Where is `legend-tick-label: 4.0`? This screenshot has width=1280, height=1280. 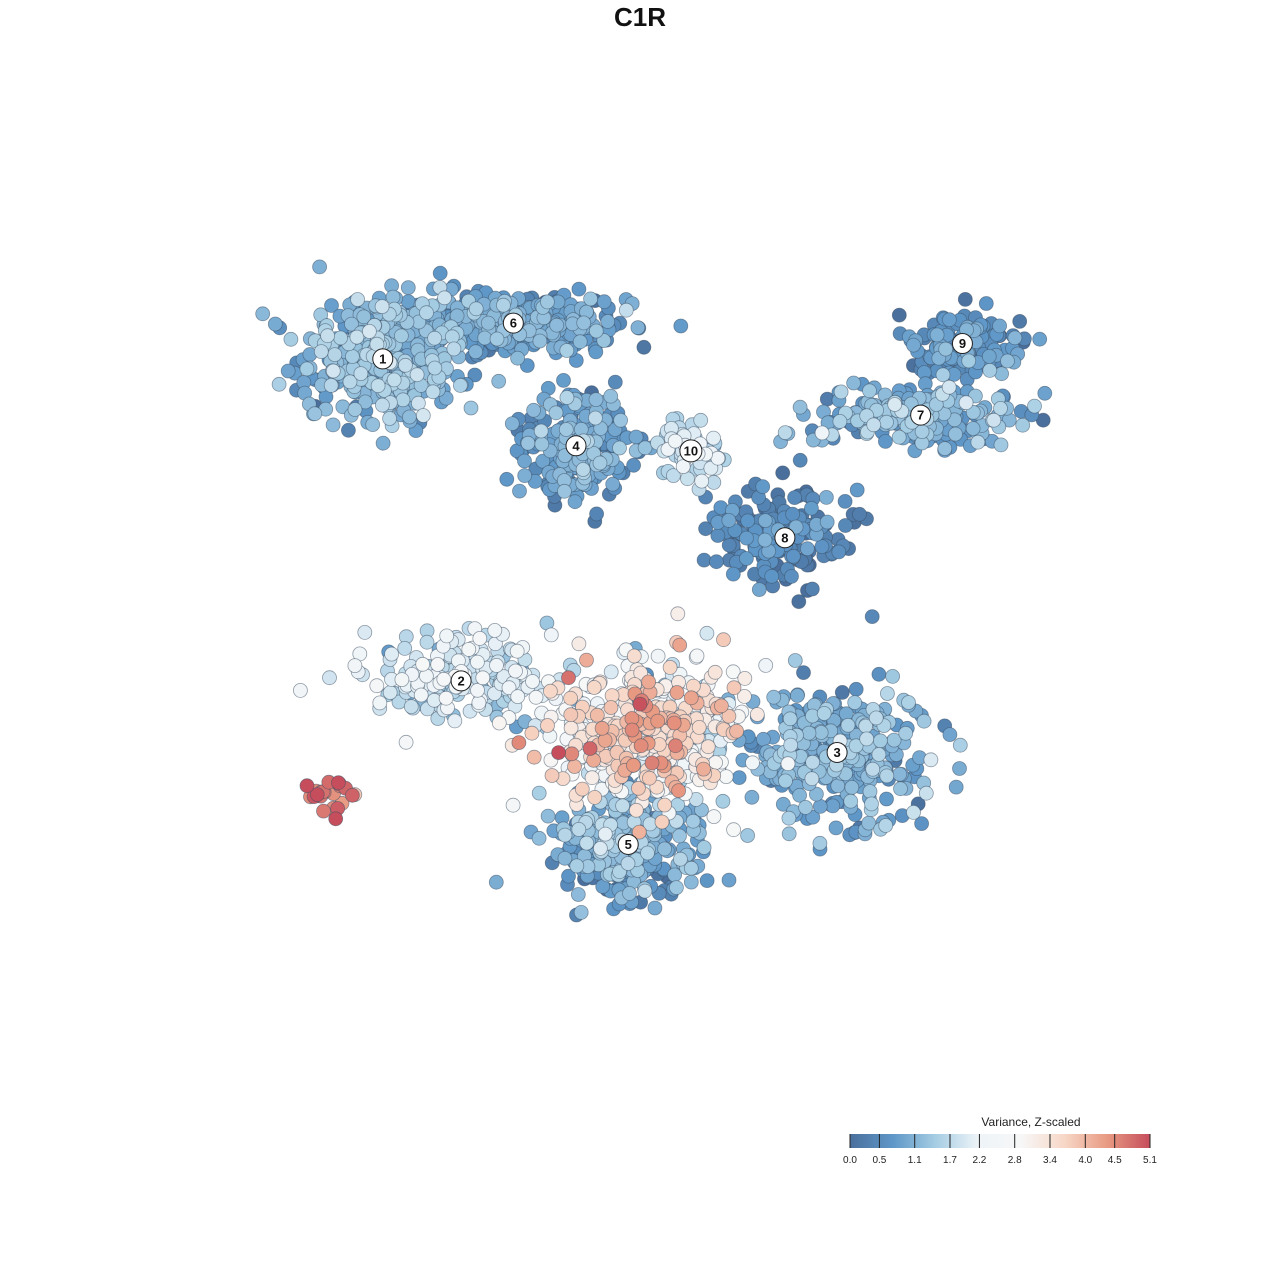
legend-tick-label: 4.0 is located at coordinates (1085, 1160).